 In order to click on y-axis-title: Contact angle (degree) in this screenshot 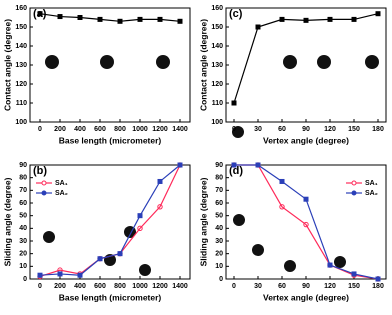, I will do `click(203, 65)`.